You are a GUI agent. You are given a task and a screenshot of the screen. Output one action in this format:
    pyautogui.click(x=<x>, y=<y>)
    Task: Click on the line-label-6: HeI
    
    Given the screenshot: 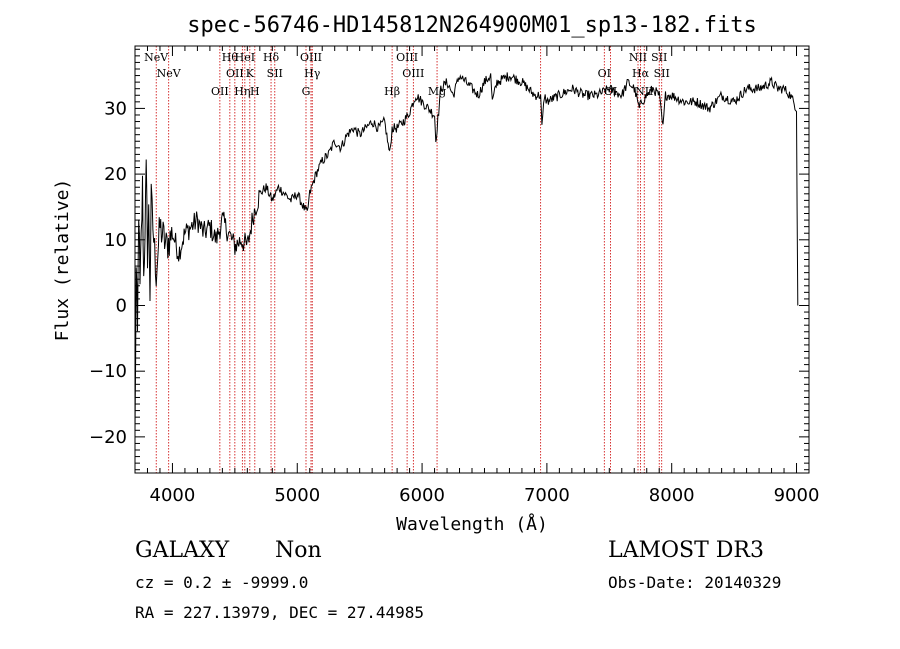 What is the action you would take?
    pyautogui.click(x=245, y=57)
    